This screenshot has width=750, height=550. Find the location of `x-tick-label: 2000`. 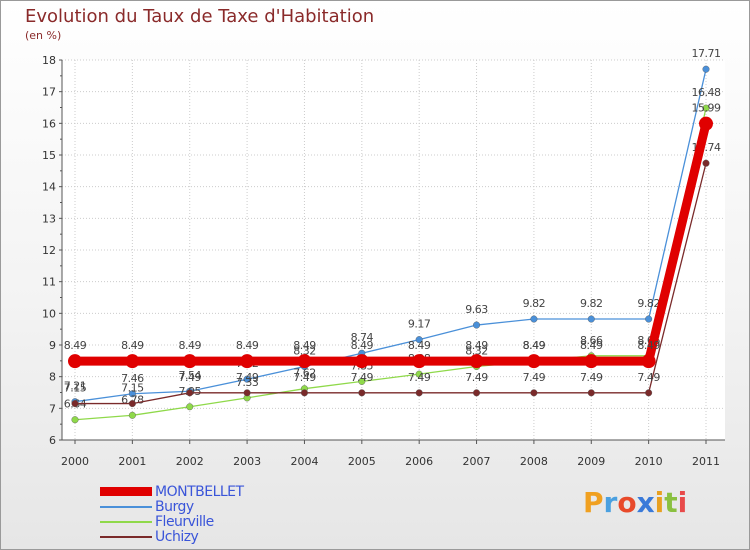

x-tick-label: 2000 is located at coordinates (75, 461).